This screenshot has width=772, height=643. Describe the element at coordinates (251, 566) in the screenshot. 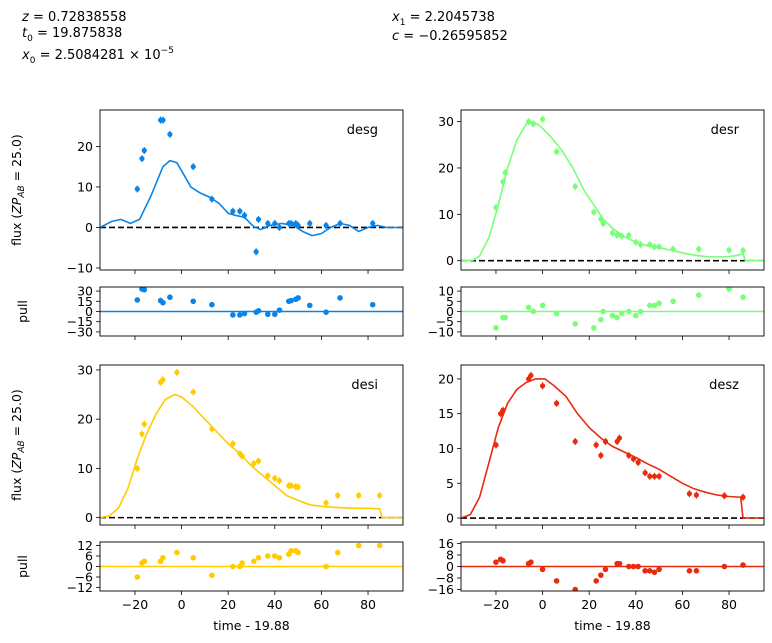

I see `desi-pull-frame` at that location.